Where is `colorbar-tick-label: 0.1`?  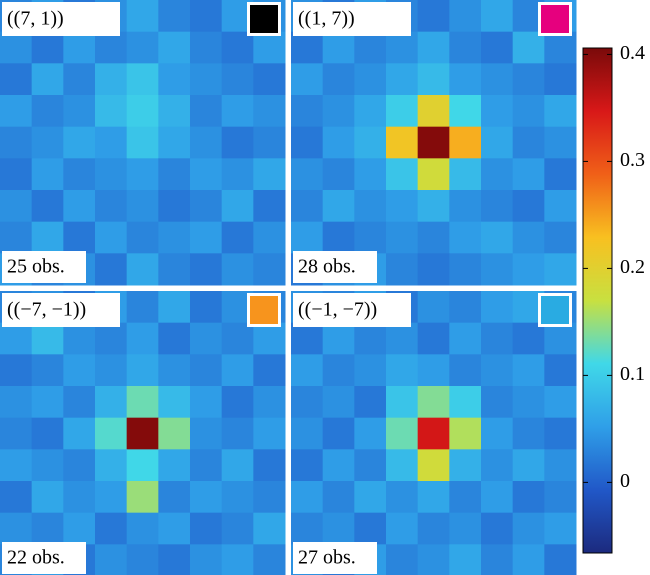
colorbar-tick-label: 0.1 is located at coordinates (632, 374).